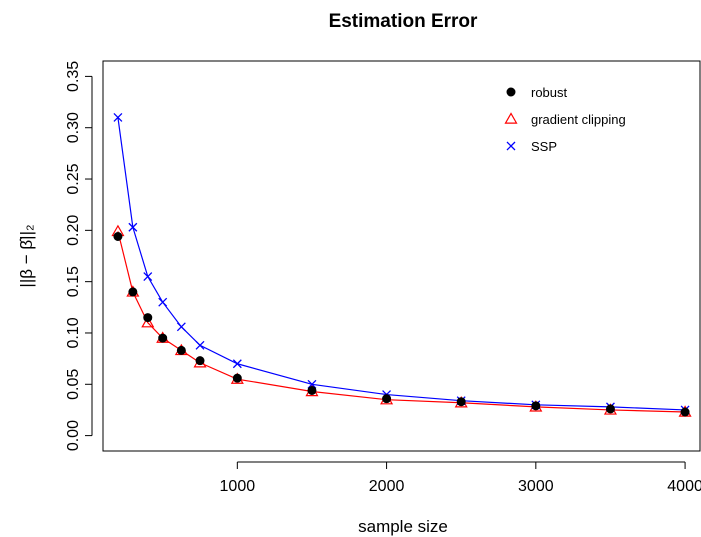 The width and height of the screenshot is (701, 537). What do you see at coordinates (73, 127) in the screenshot?
I see `y-tick-label: 0.30` at bounding box center [73, 127].